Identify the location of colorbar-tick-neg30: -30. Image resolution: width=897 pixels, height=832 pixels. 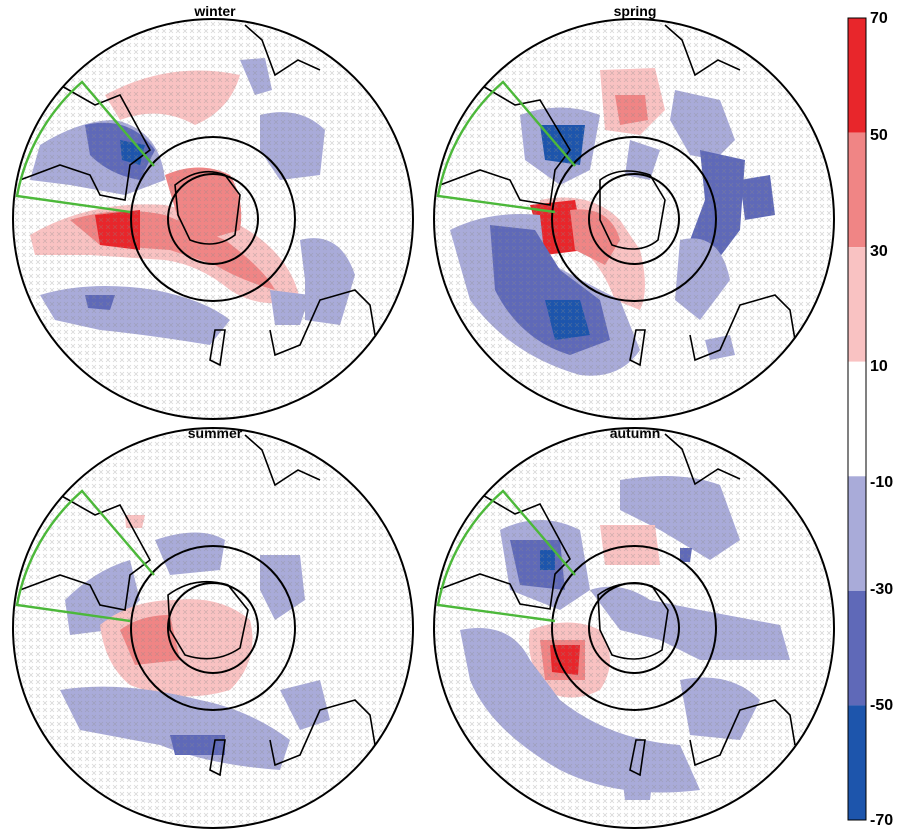
(882, 589).